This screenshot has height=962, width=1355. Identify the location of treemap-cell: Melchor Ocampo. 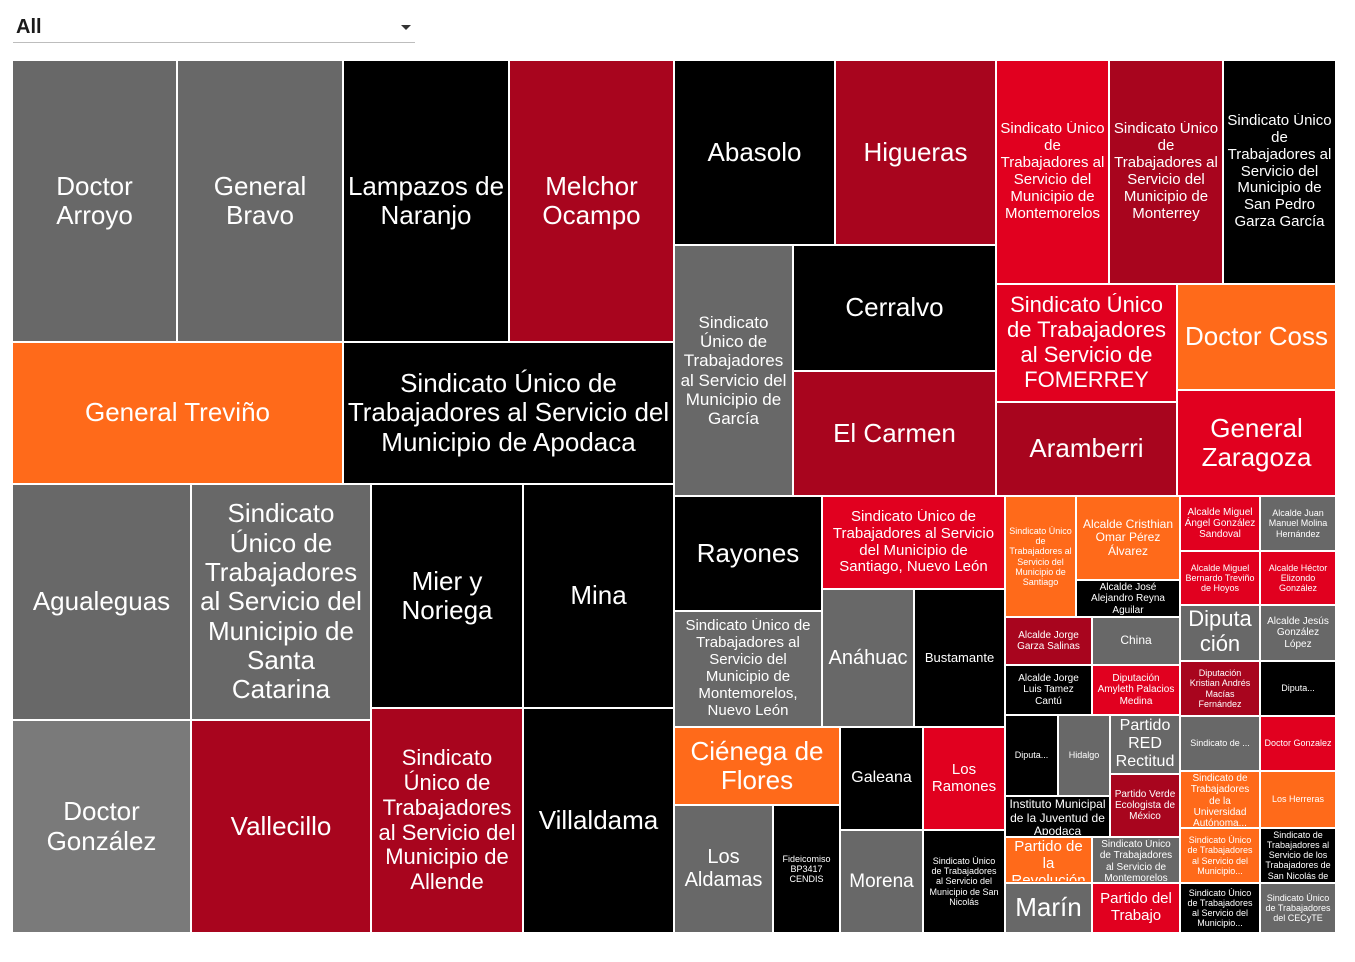
(591, 201).